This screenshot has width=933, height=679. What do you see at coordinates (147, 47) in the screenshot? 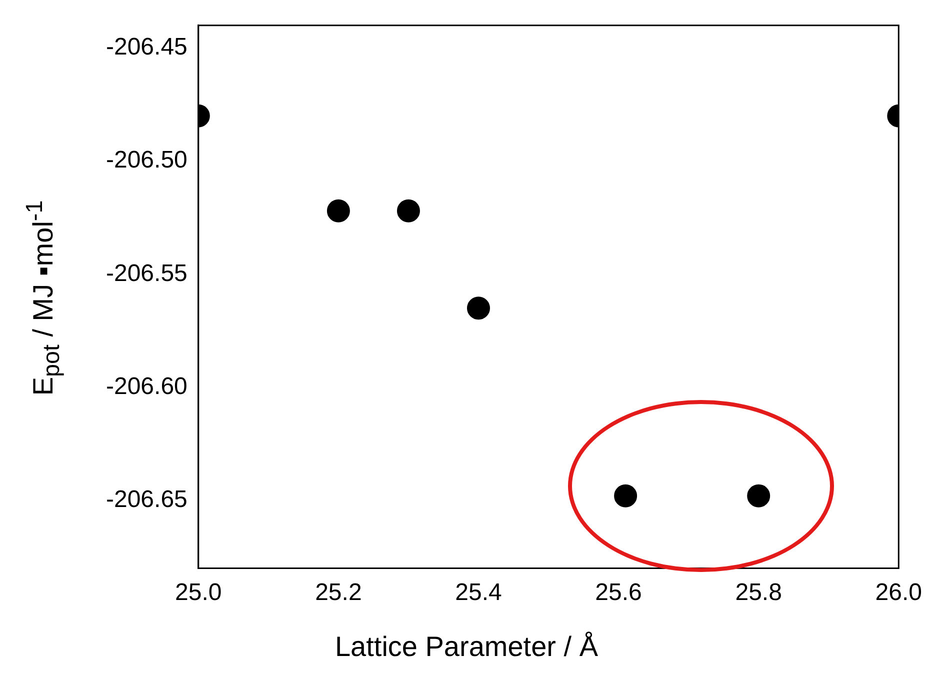
I see `y-tick-label: -206.45` at bounding box center [147, 47].